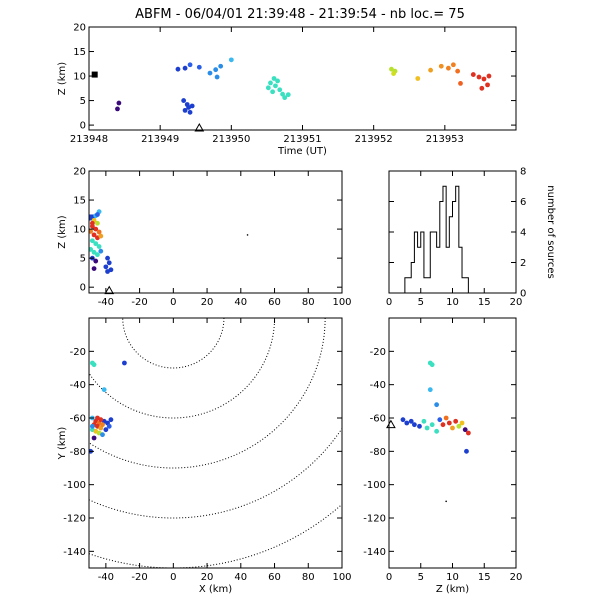 This screenshot has width=600, height=600. I want to click on y-tick-label-0: 0, so click(83, 288).